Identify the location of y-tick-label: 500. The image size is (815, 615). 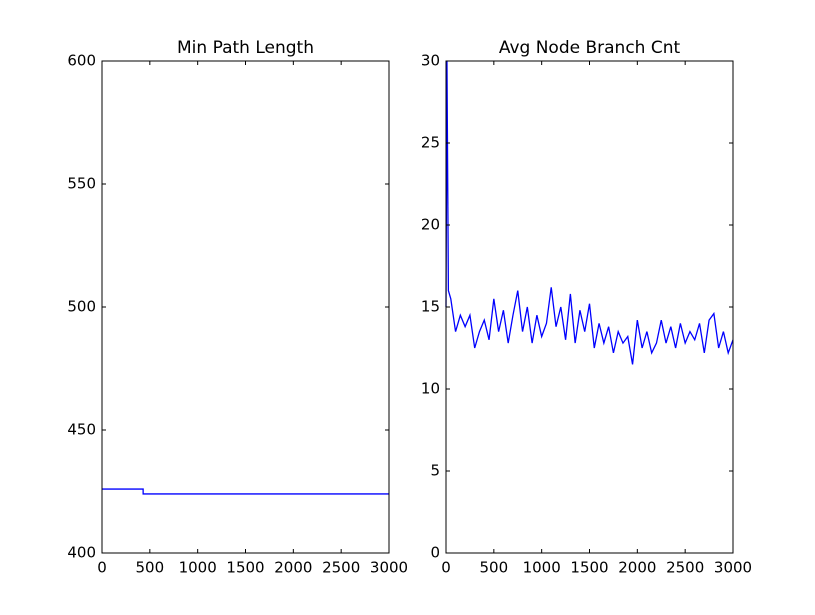
(81, 307).